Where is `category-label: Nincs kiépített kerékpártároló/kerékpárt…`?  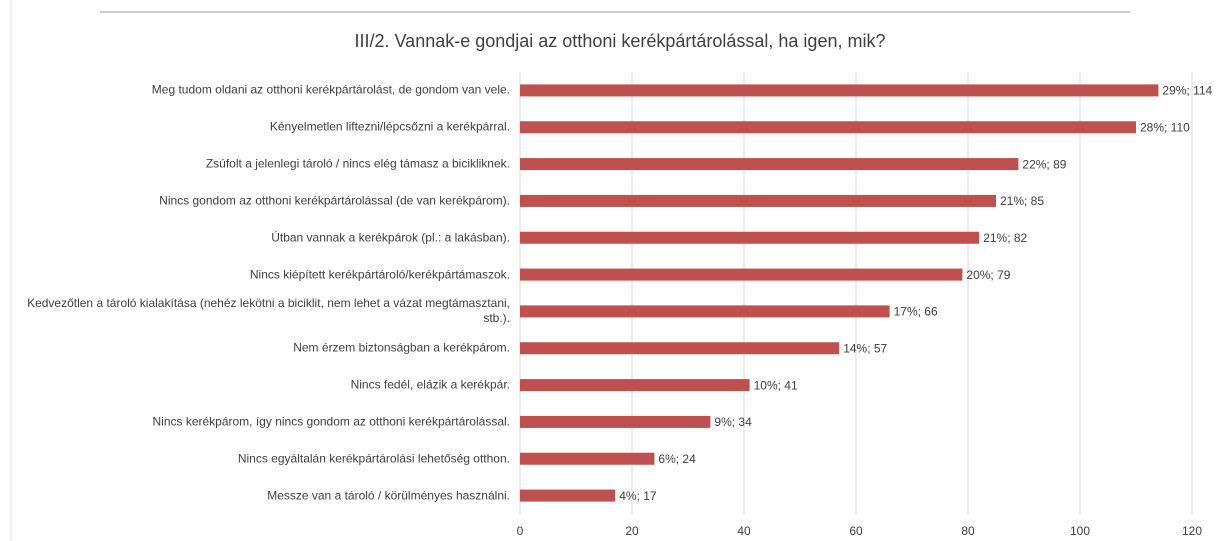 category-label: Nincs kiépített kerékpártároló/kerékpárt… is located at coordinates (379, 274).